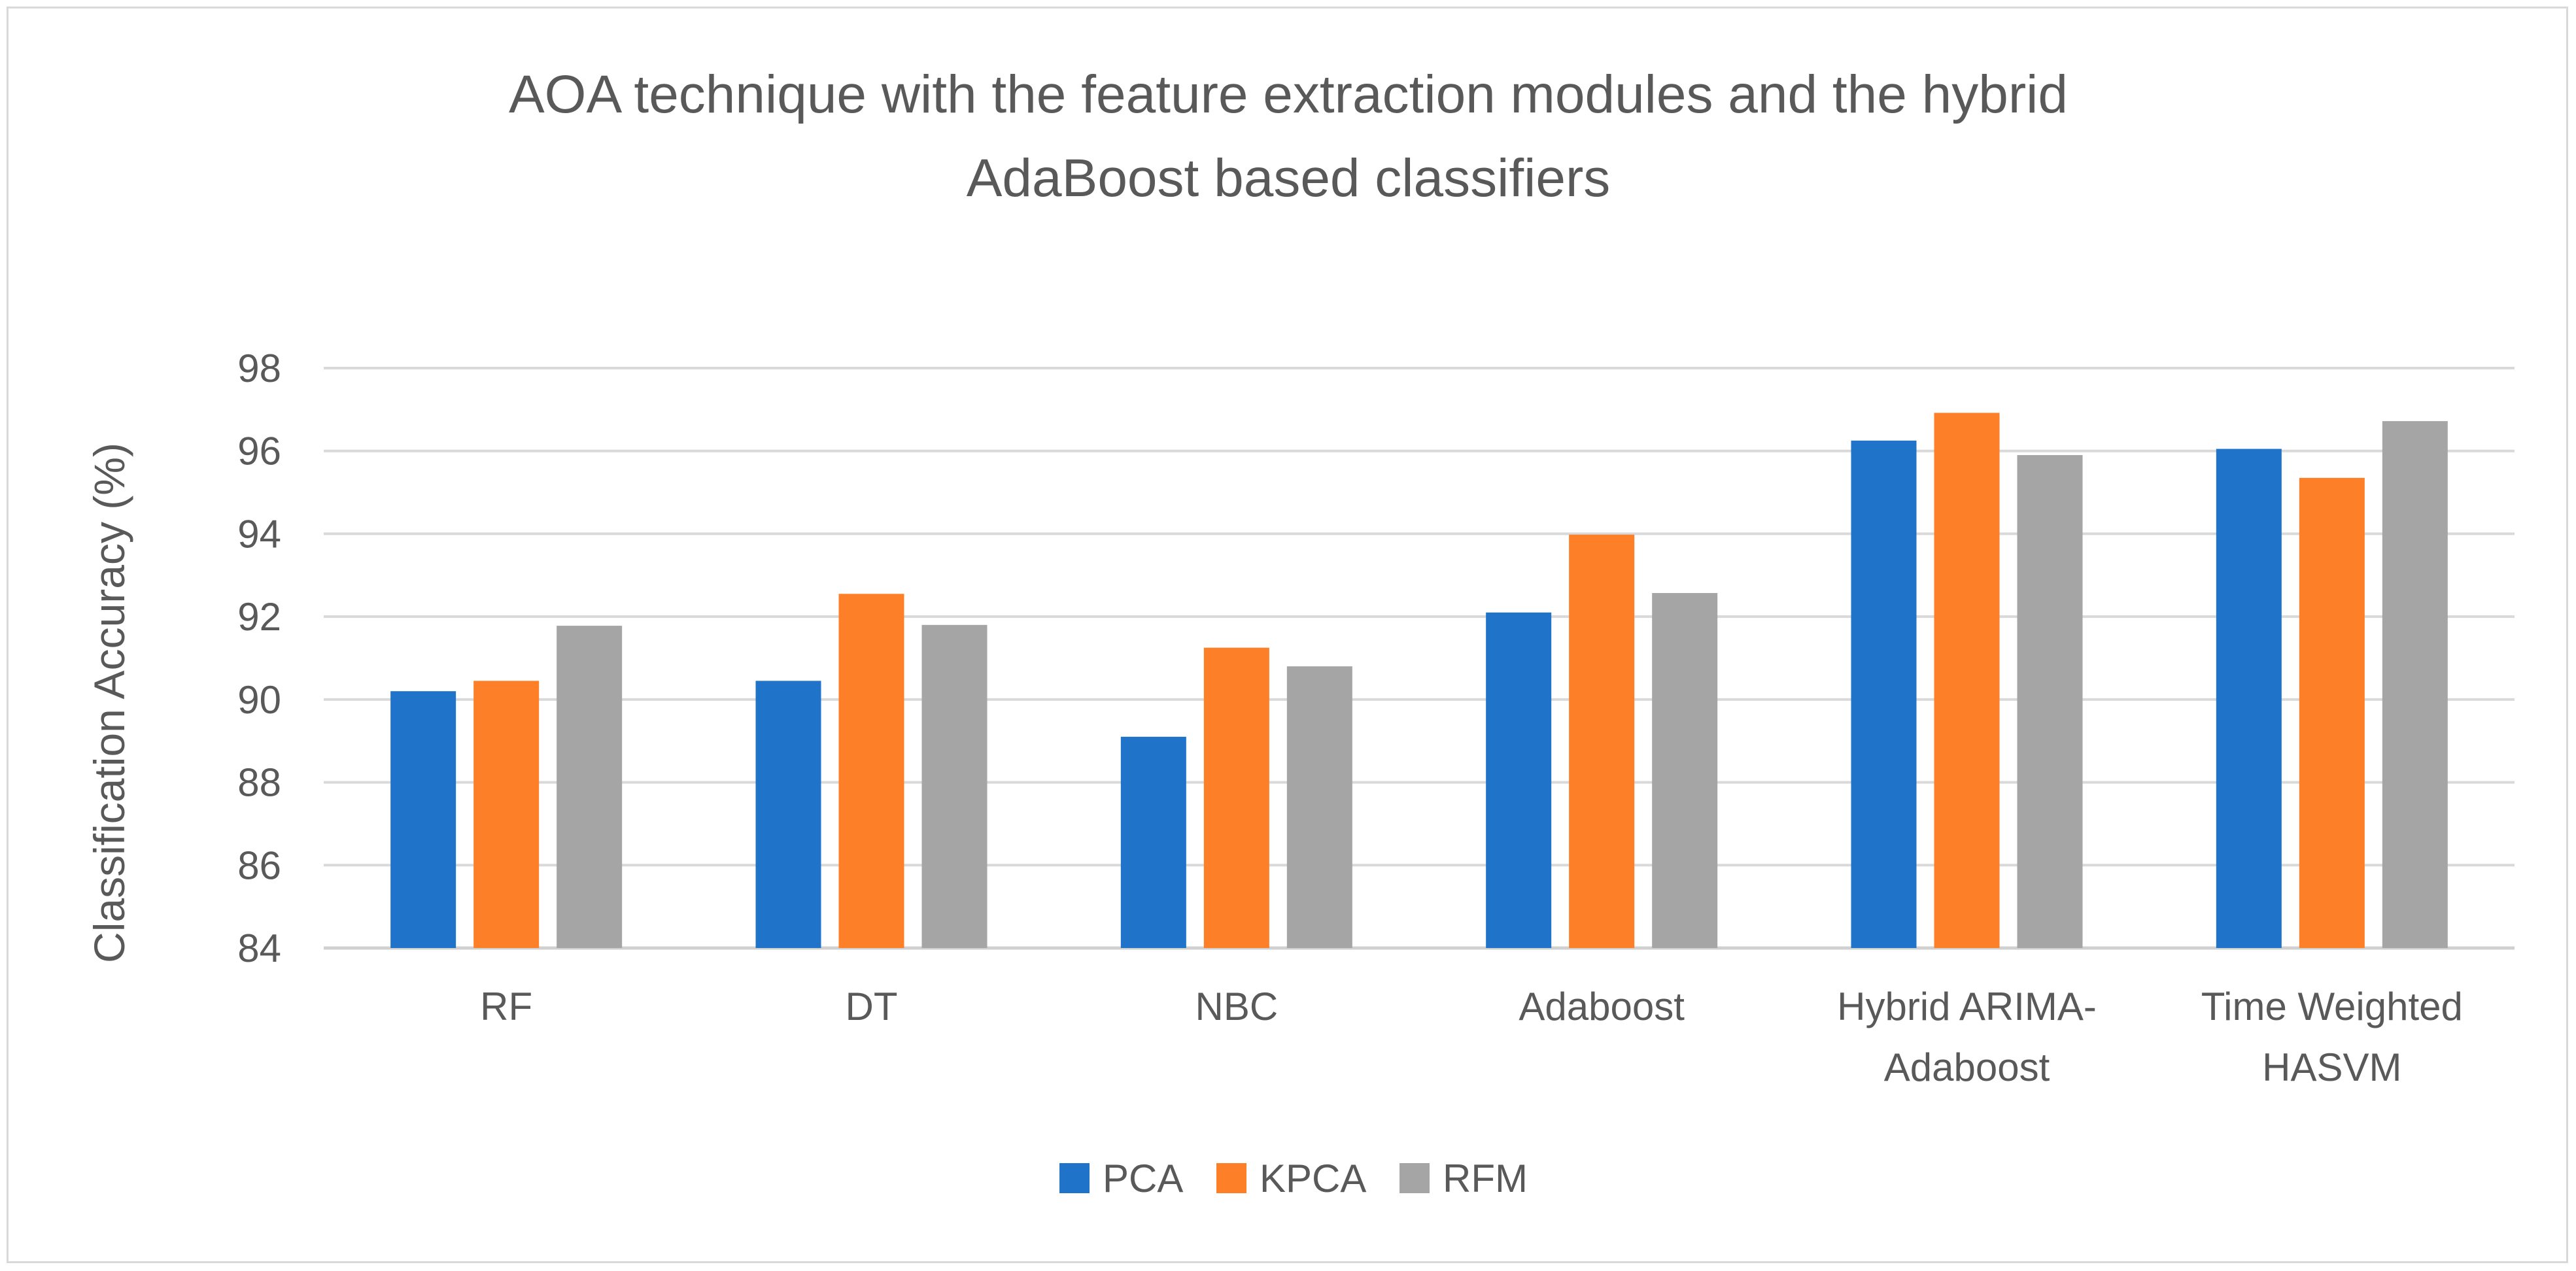 The image size is (2576, 1271). What do you see at coordinates (2332, 1037) in the screenshot?
I see `x-tick-label: Time Weighted HASVM` at bounding box center [2332, 1037].